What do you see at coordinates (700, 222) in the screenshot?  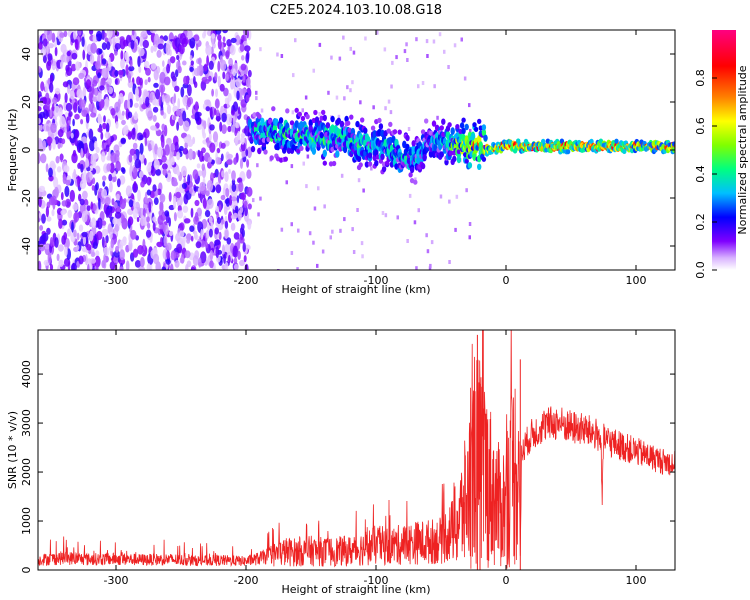 I see `colorbar-tick-label: 0.2` at bounding box center [700, 222].